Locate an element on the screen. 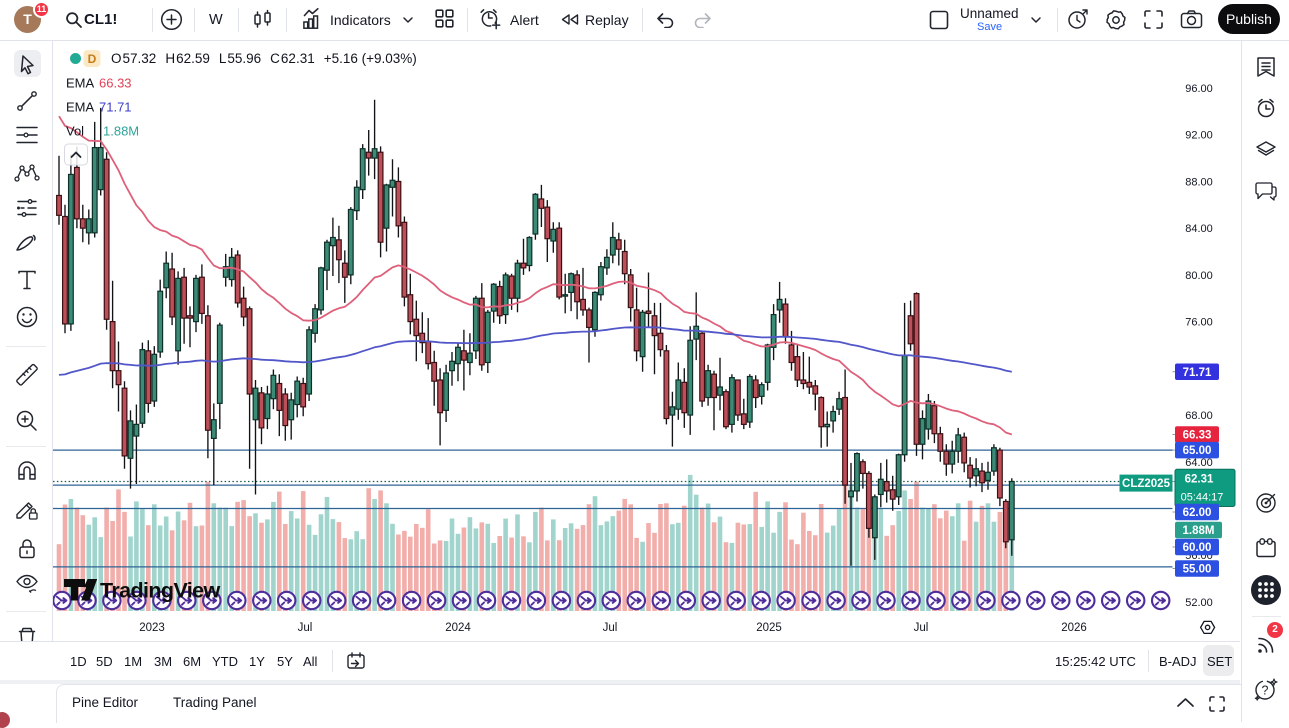 The image size is (1289, 728). svg-text: 2025 is located at coordinates (769, 628).